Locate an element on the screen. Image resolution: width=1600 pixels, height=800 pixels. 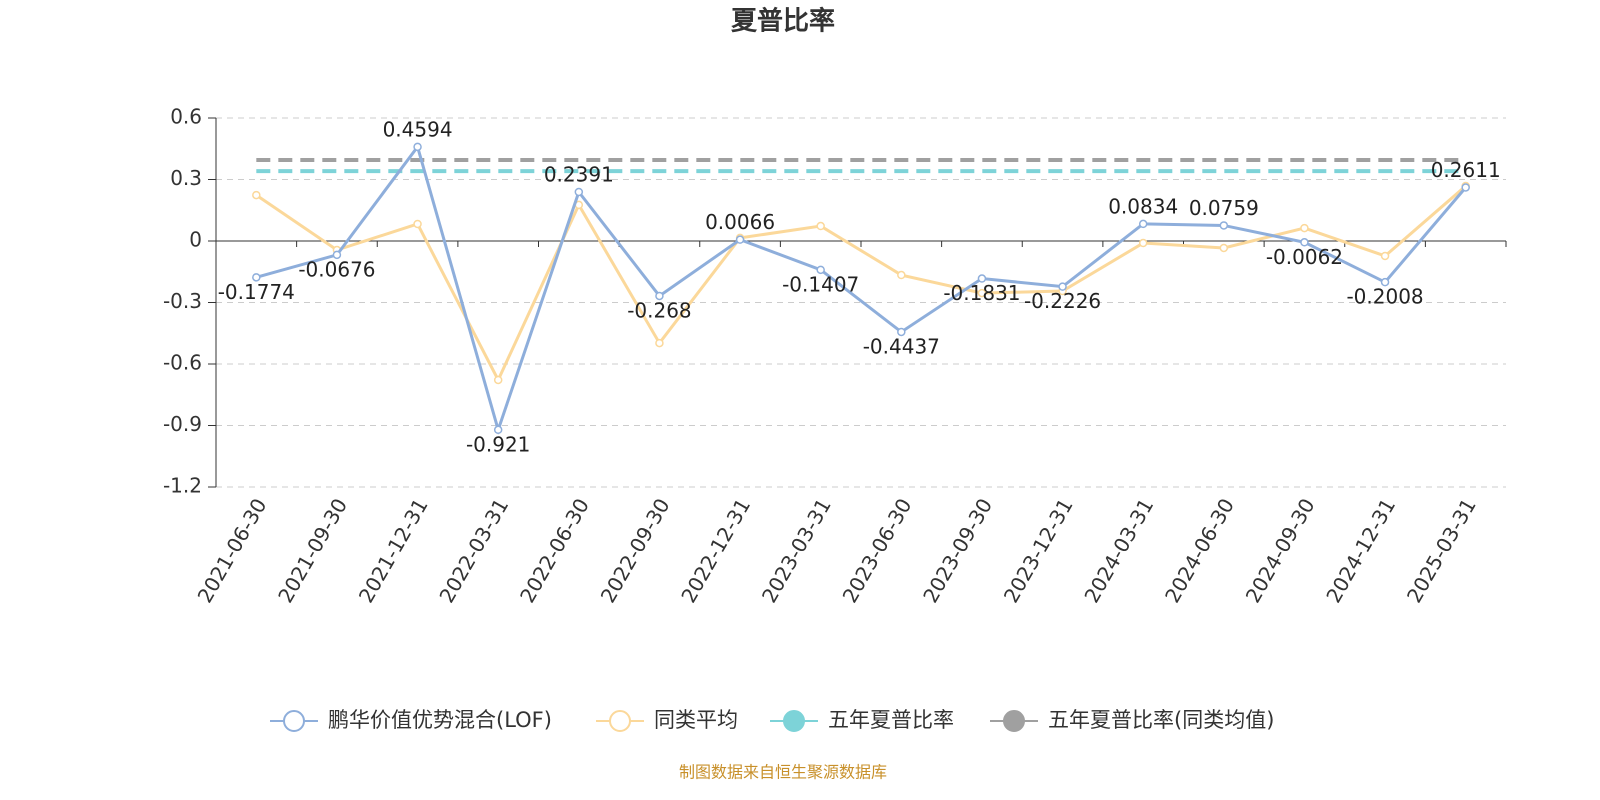
data-label: -0.1831 is located at coordinates (981, 293).